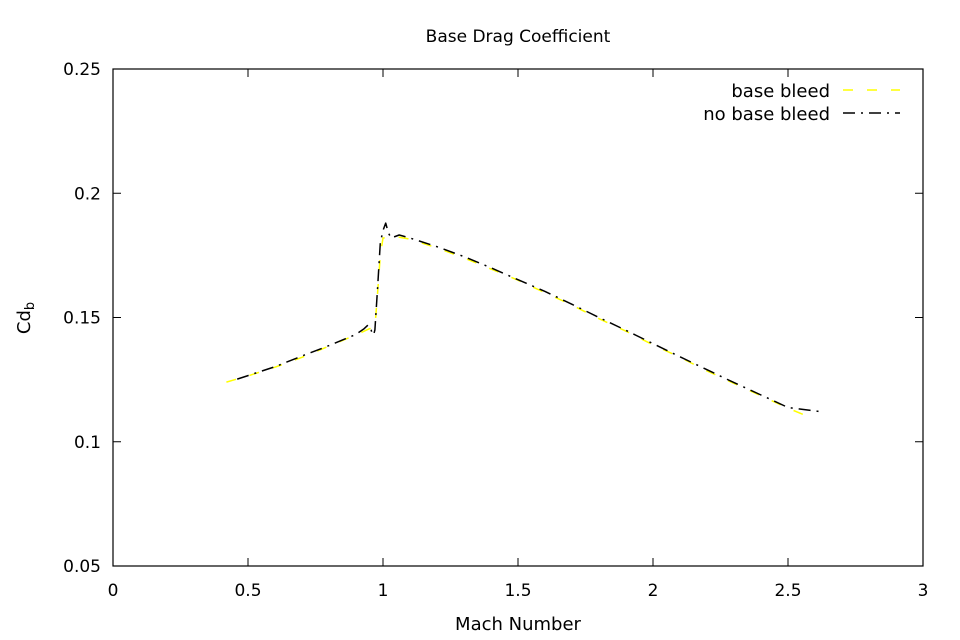 The height and width of the screenshot is (640, 960). I want to click on y-tick-label: 0.15, so click(82, 319).